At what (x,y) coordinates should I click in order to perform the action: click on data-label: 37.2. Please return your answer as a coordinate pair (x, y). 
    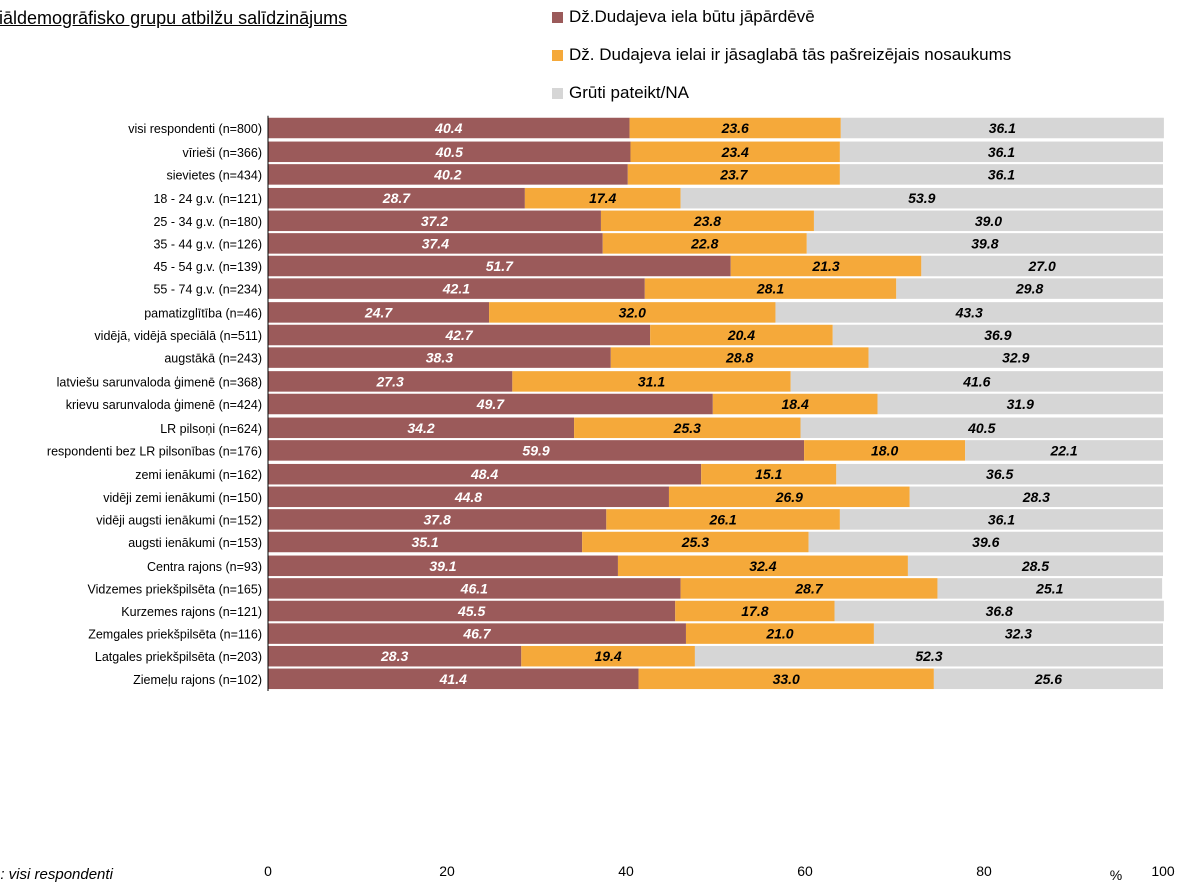
    Looking at the image, I should click on (434, 221).